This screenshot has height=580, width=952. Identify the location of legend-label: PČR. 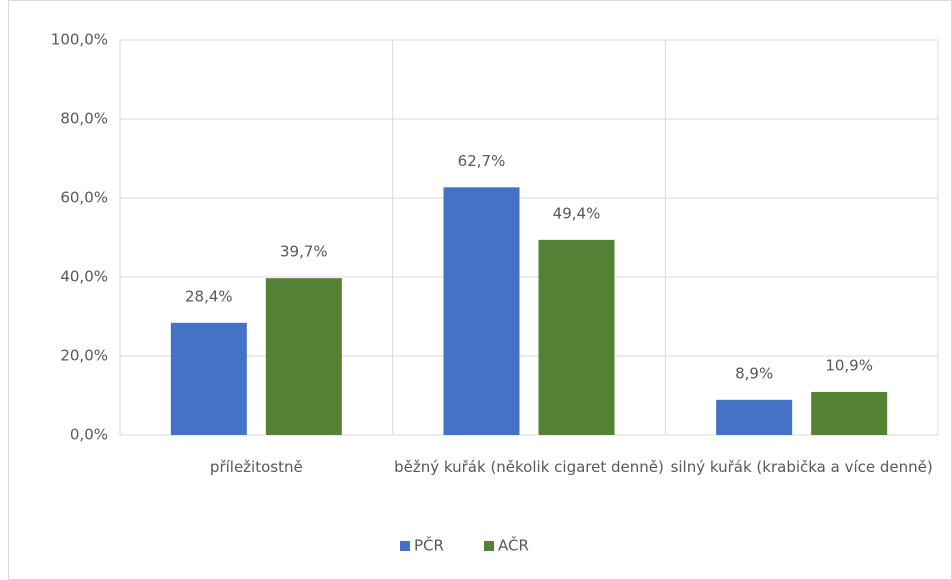
(429, 545).